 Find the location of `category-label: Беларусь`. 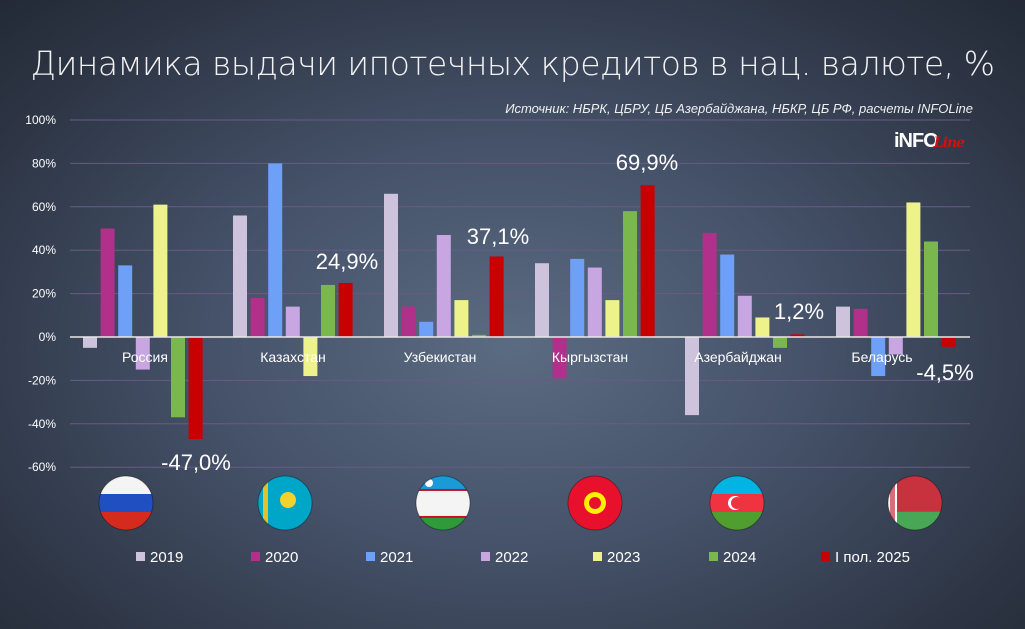

category-label: Беларусь is located at coordinates (881, 357).